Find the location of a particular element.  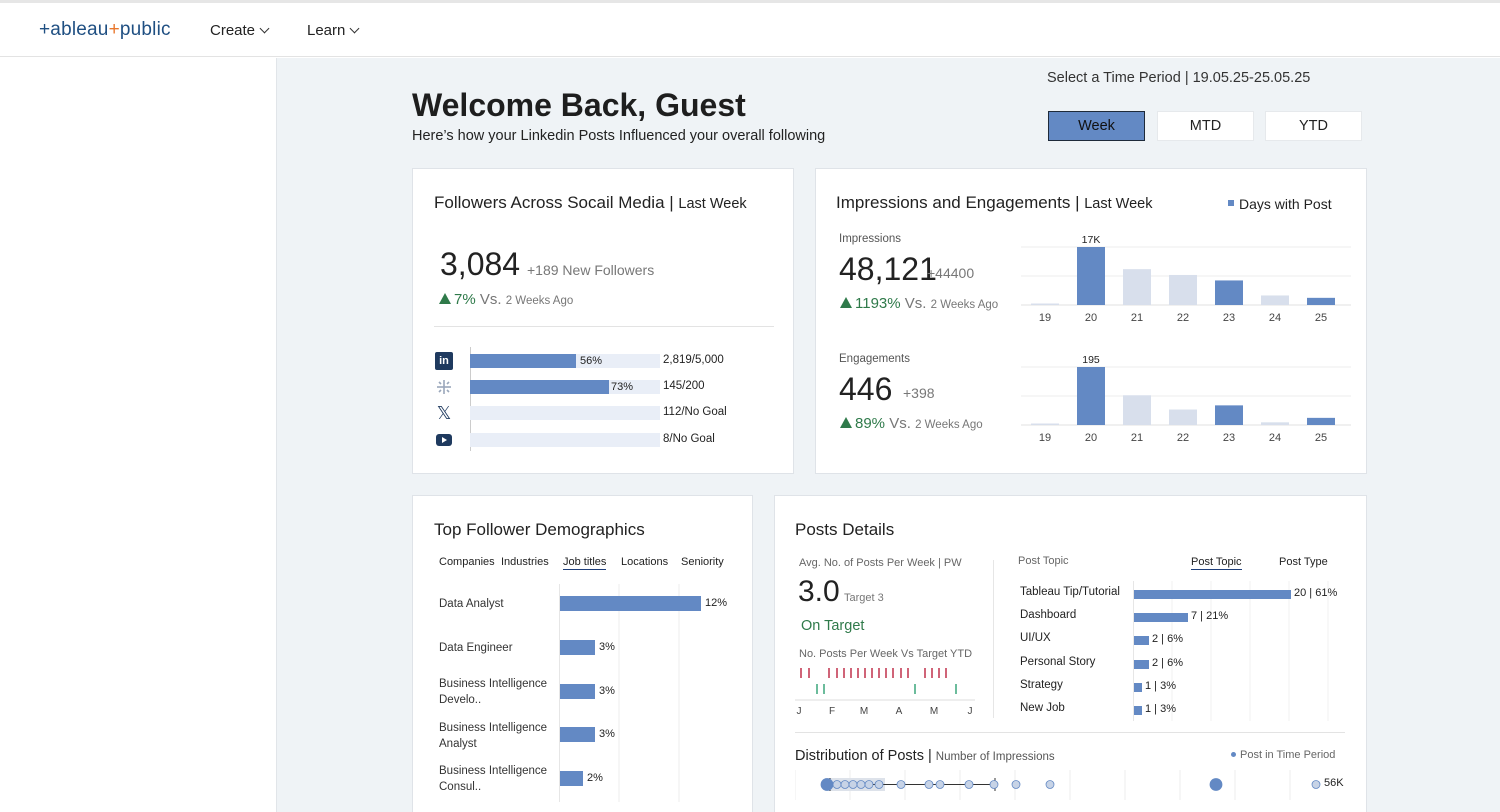

x-tick-label: 23 is located at coordinates (1229, 318).